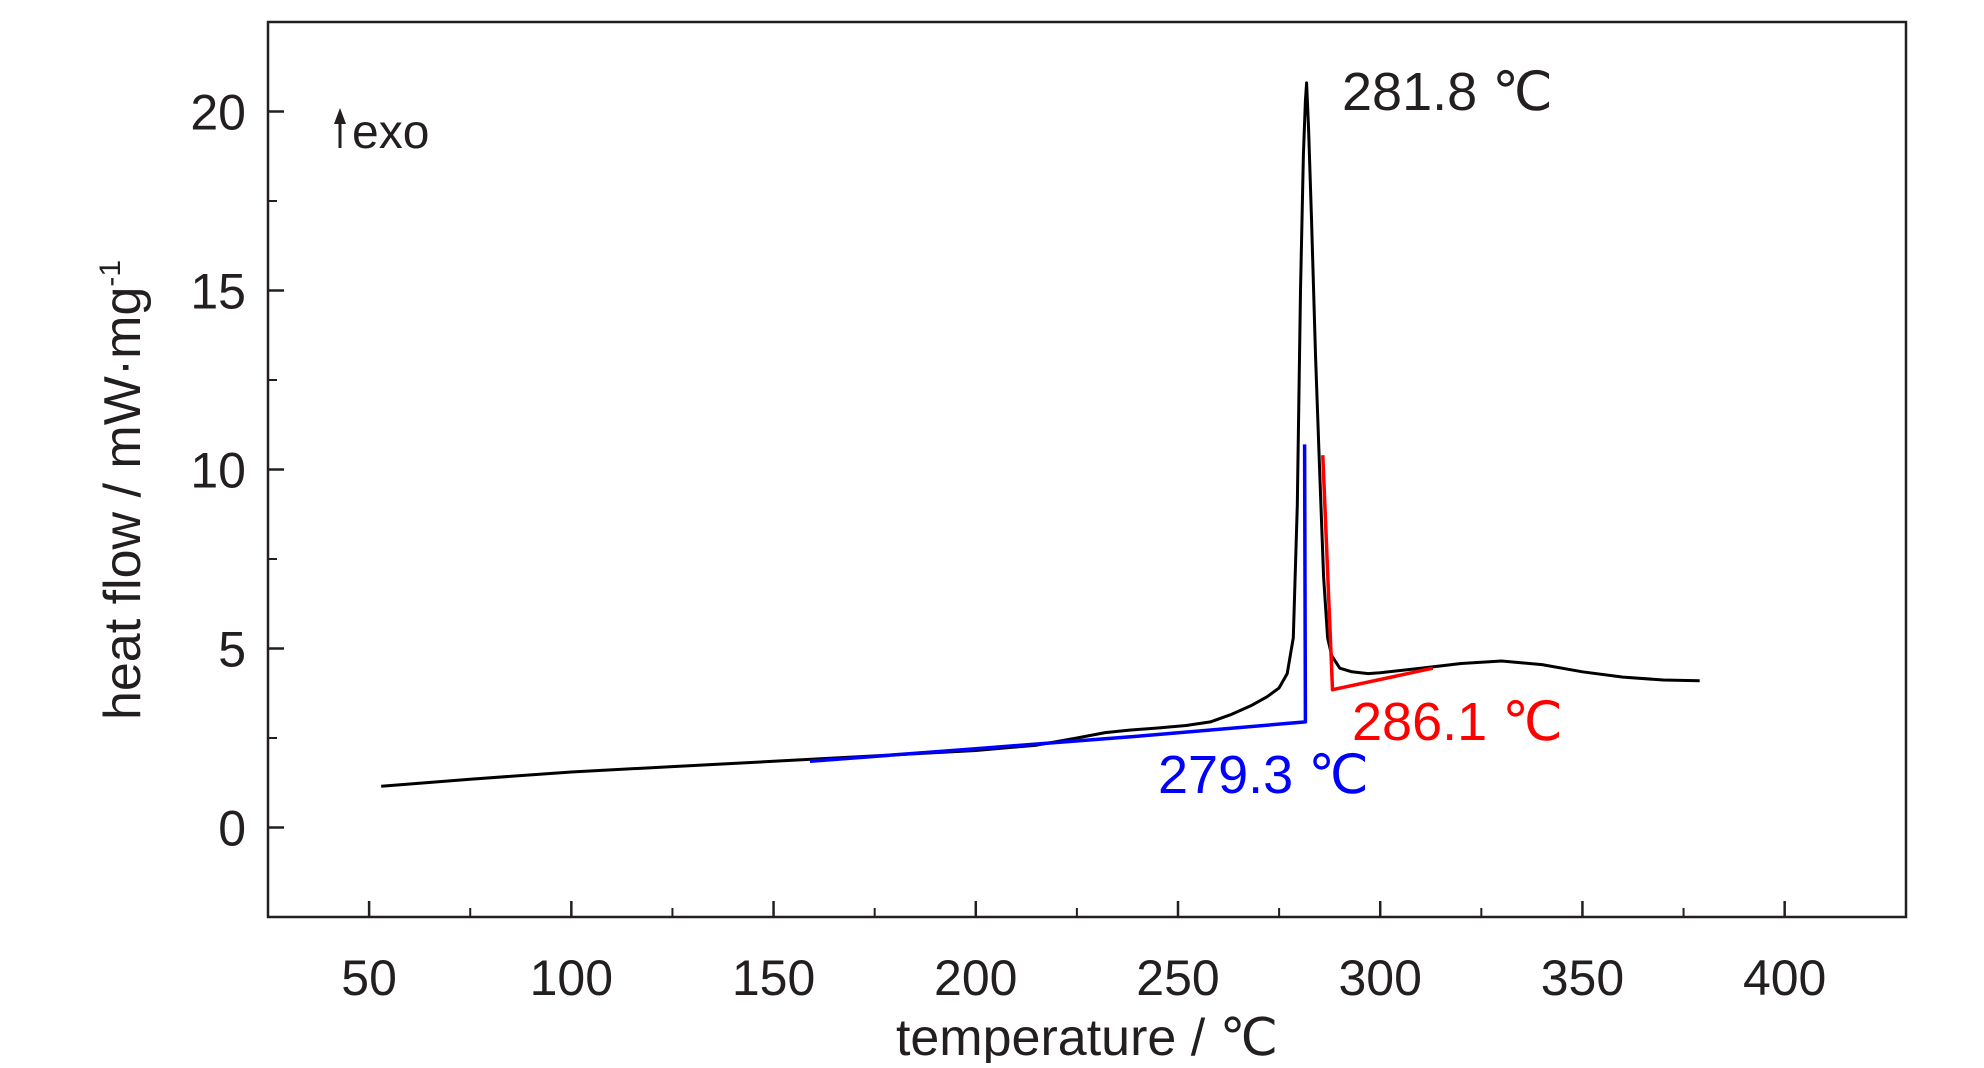  What do you see at coordinates (218, 113) in the screenshot?
I see `y-tick-label: 20` at bounding box center [218, 113].